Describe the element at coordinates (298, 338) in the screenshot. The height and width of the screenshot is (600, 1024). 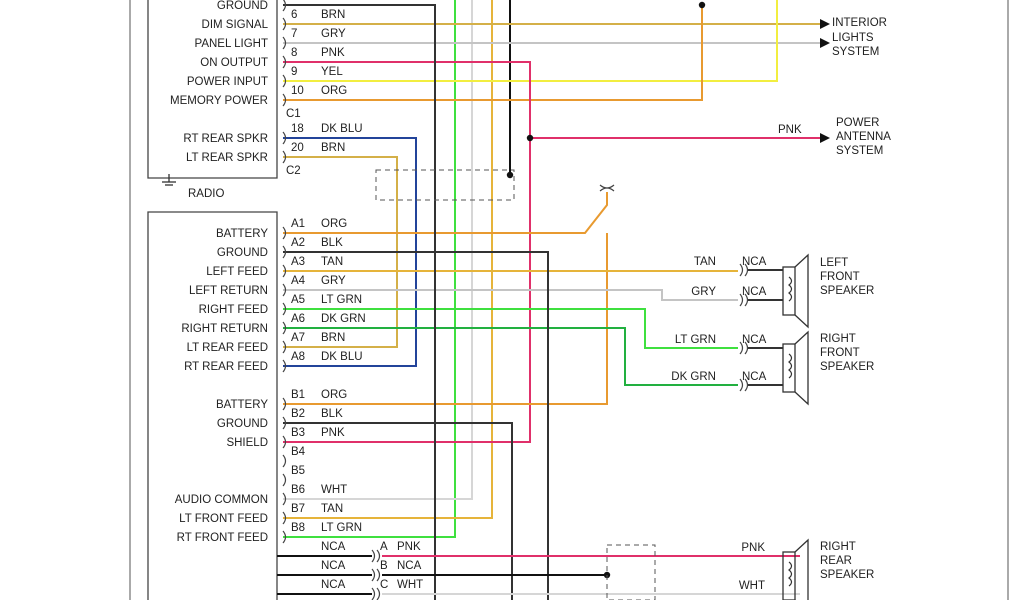
I see `pin-number: A7` at that location.